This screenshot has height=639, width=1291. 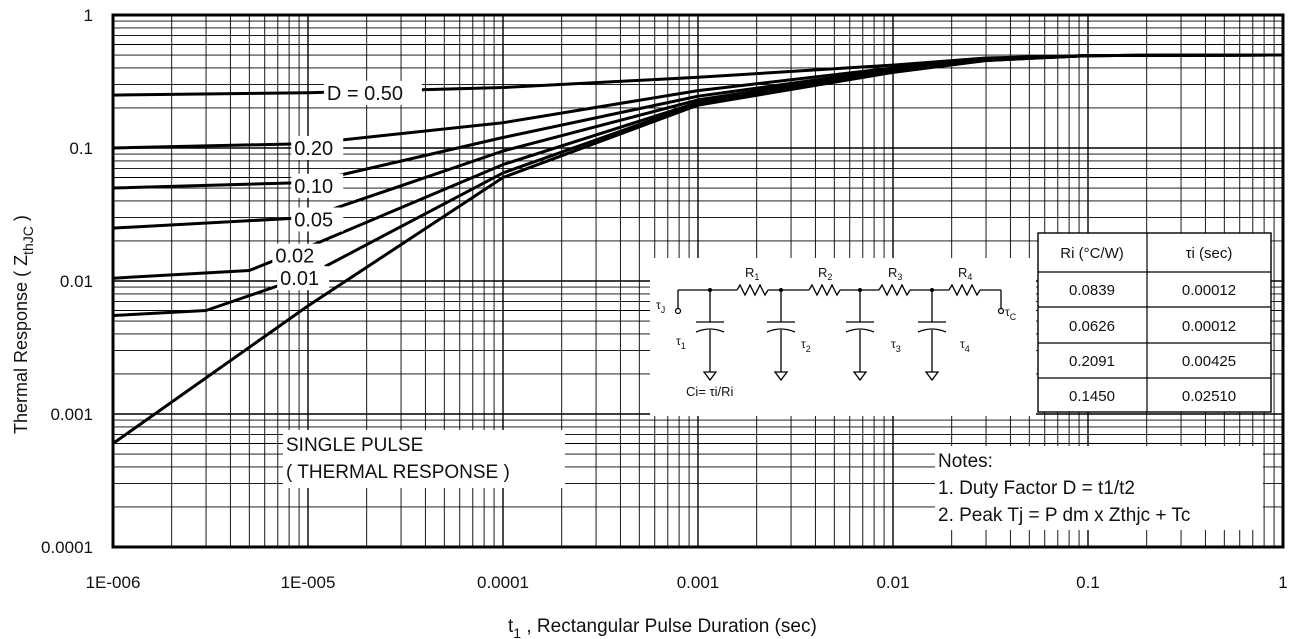 I want to click on svg-text: τJ, so click(x=660, y=306).